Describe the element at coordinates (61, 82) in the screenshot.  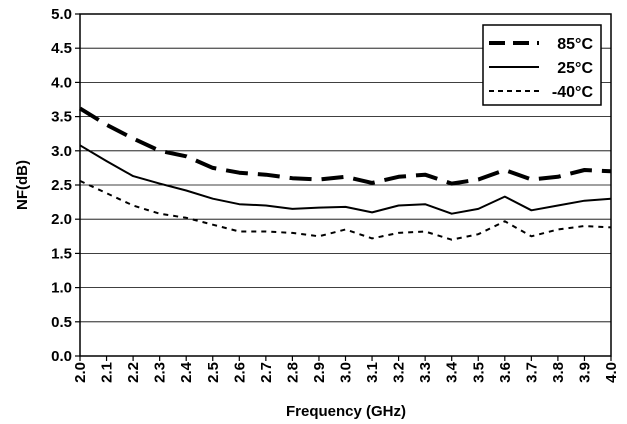
I see `y-tick-label: 4.0` at that location.